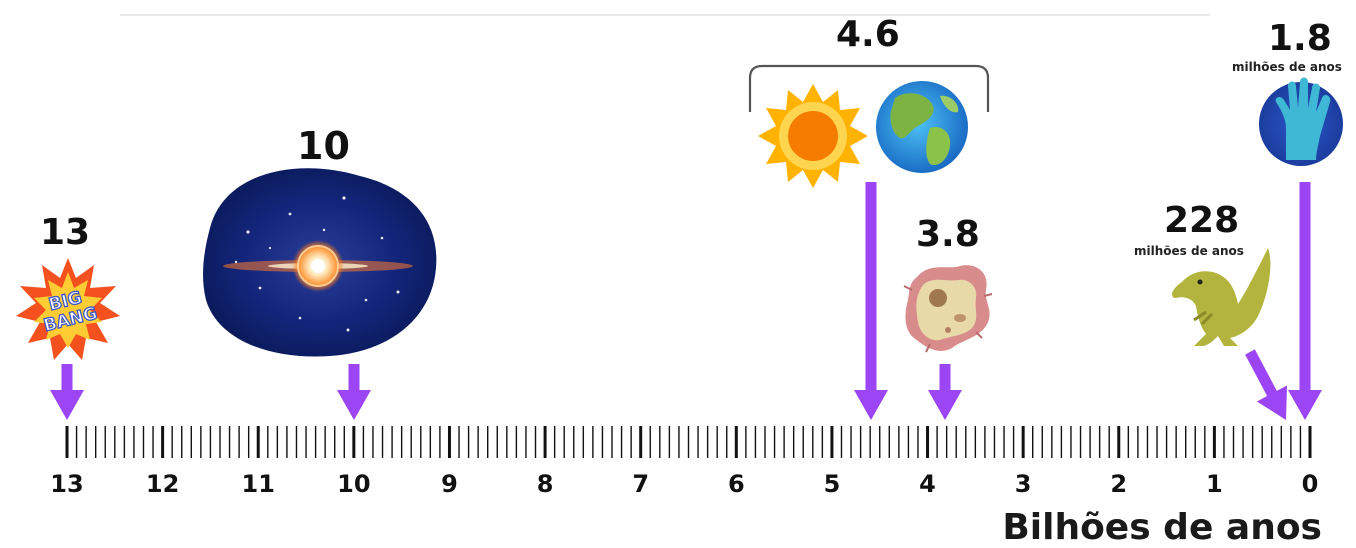 The image size is (1356, 548). What do you see at coordinates (319, 262) in the screenshot?
I see `galaxy-icon` at bounding box center [319, 262].